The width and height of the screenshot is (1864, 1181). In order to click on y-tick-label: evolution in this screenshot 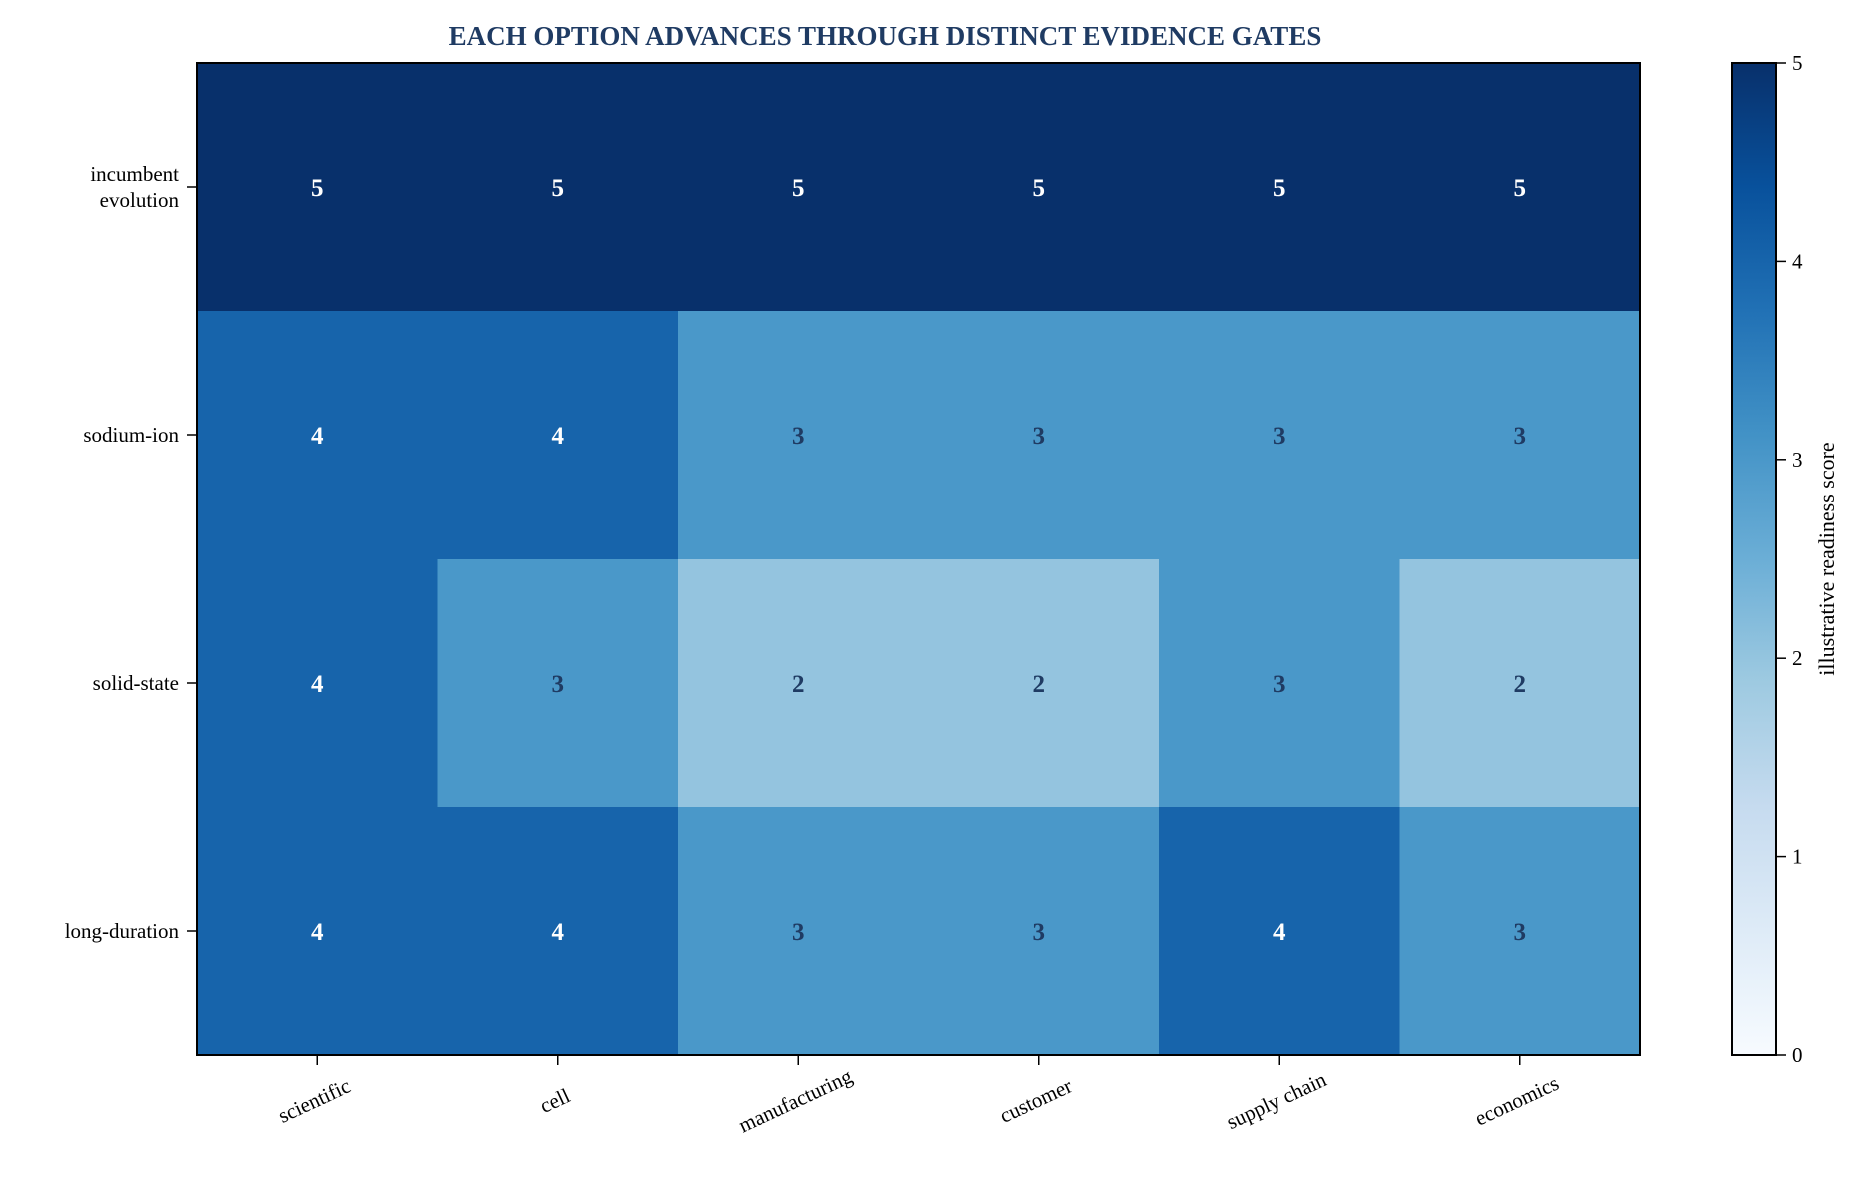, I will do `click(140, 200)`.